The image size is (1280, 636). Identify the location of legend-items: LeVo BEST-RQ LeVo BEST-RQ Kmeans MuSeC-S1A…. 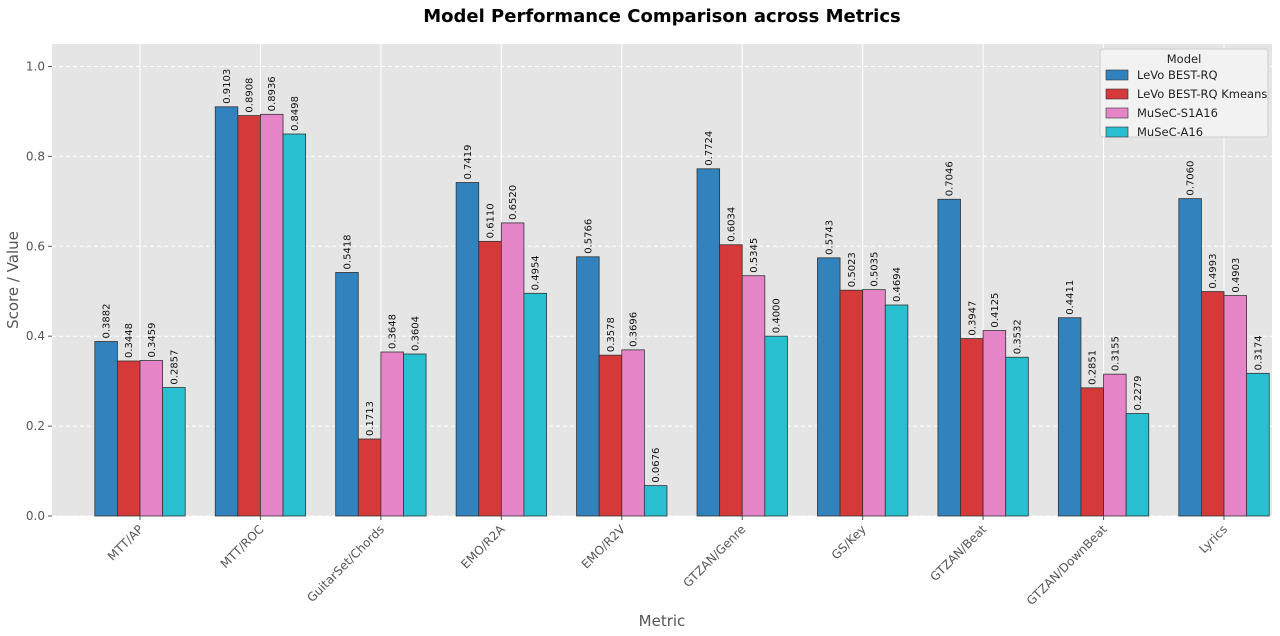
(1186, 103).